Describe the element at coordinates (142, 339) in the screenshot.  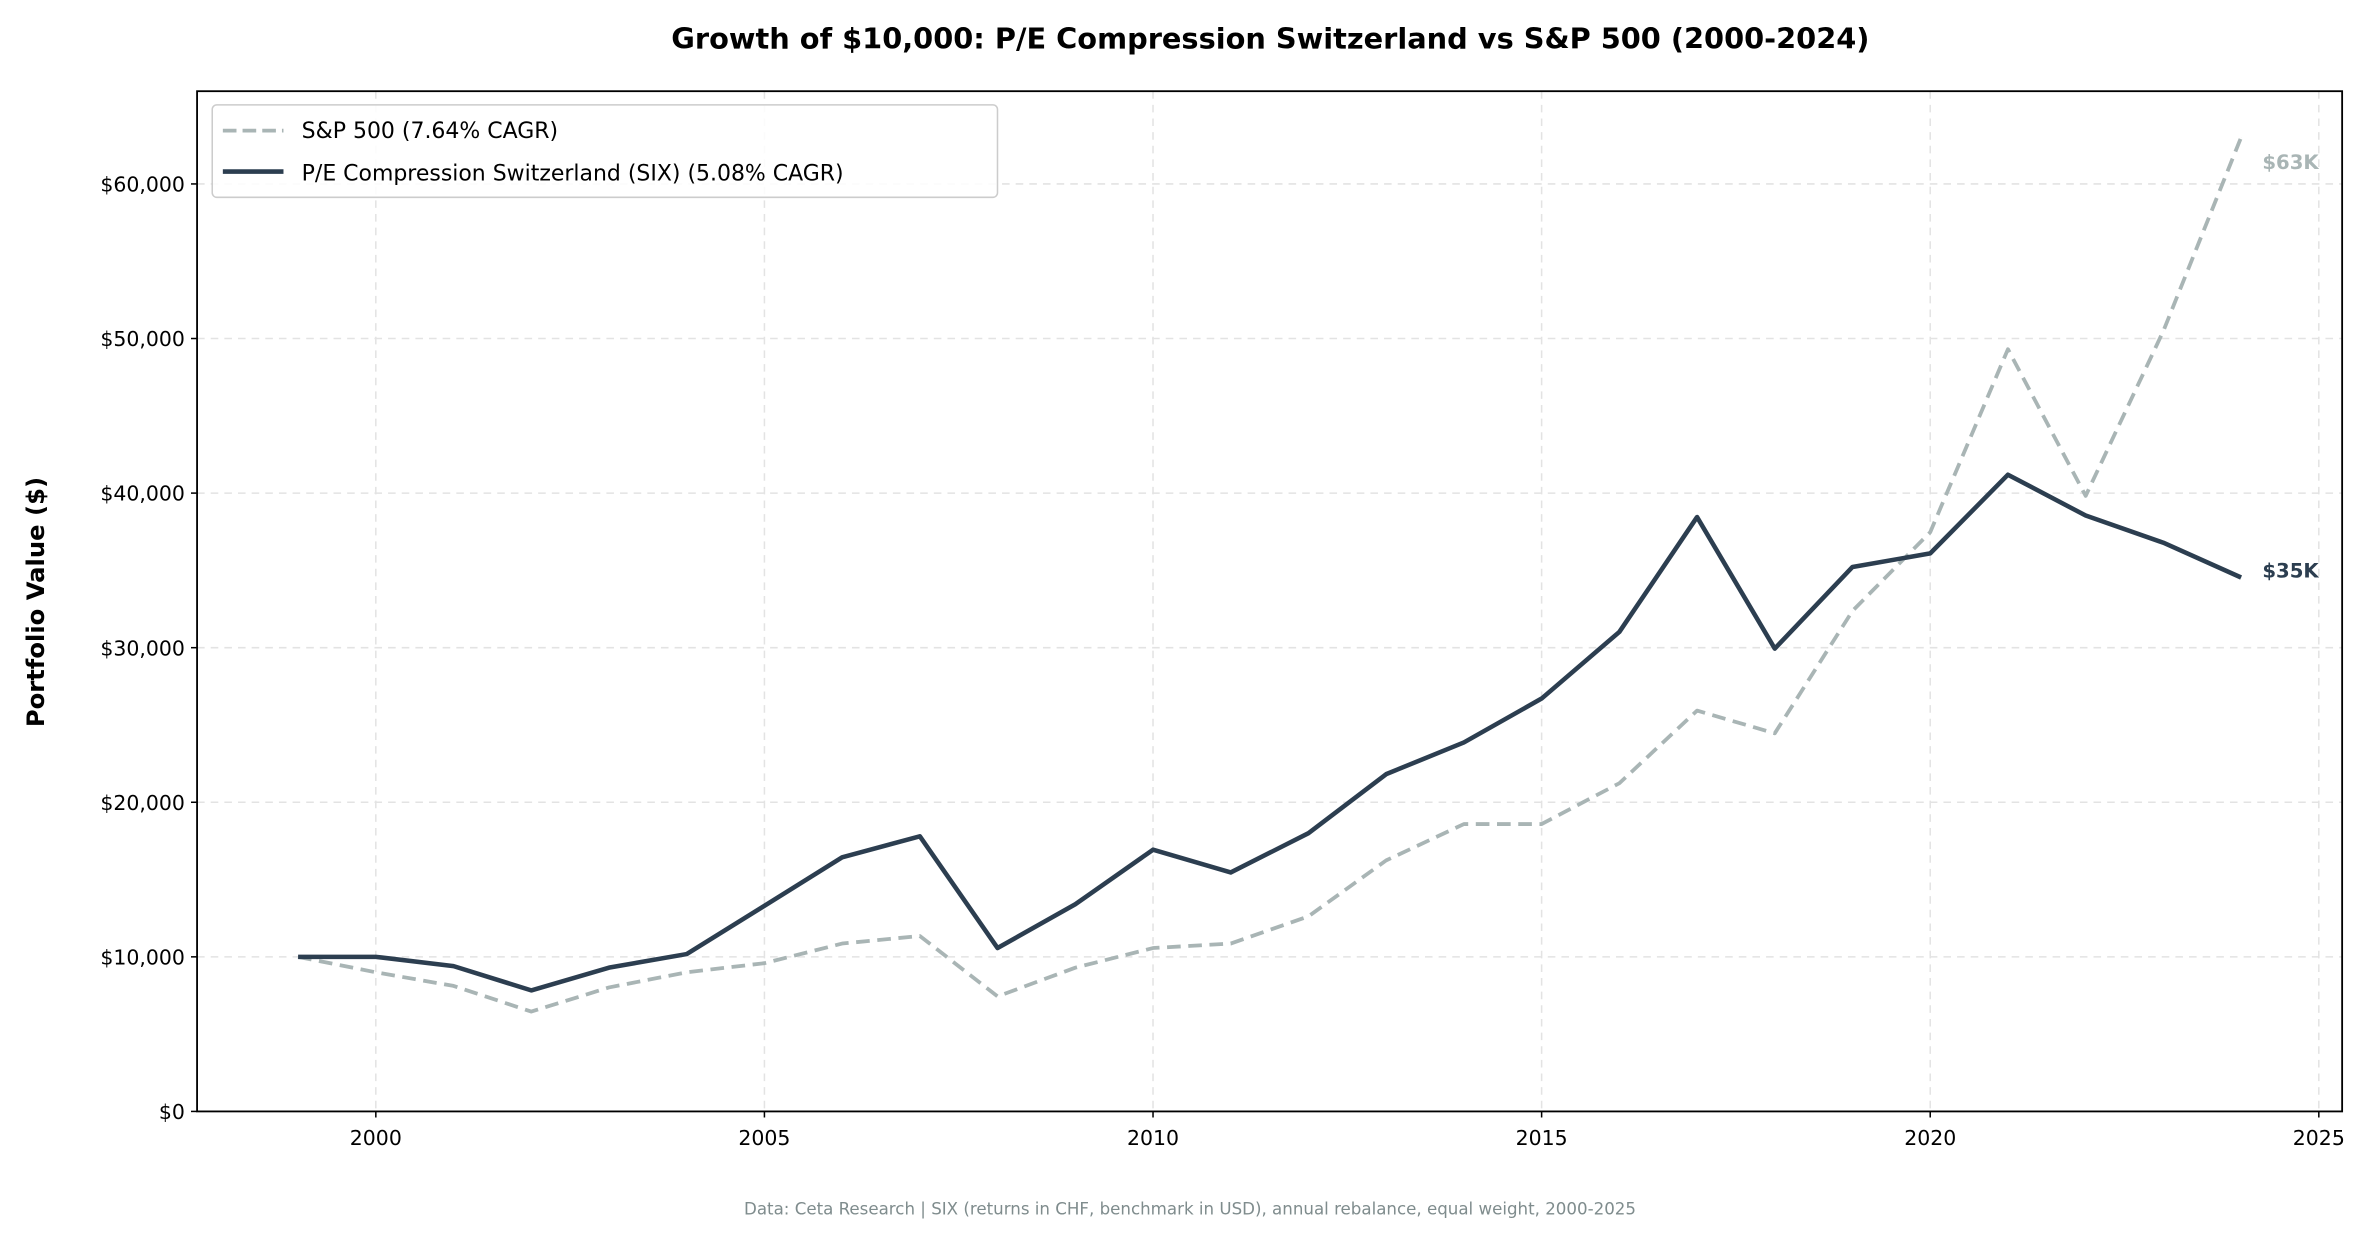
I see `y-tick-label: $50,000` at that location.